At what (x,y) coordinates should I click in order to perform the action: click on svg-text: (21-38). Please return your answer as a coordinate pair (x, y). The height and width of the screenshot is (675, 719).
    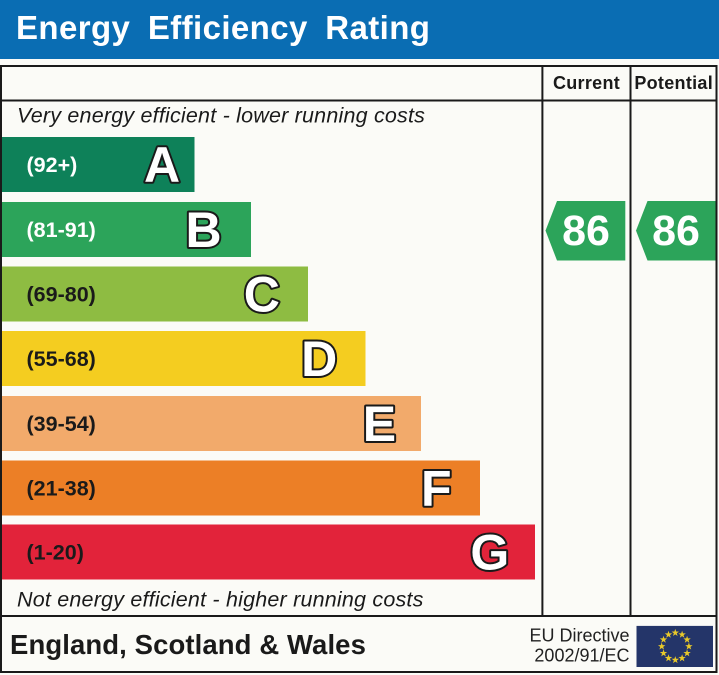
    Looking at the image, I should click on (61, 489).